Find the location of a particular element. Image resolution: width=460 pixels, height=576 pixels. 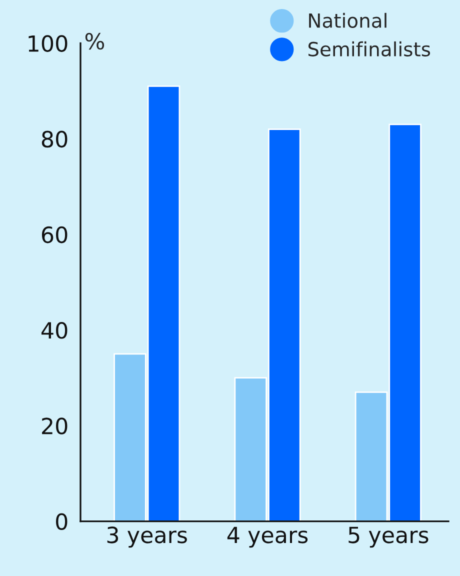

y-axis-title: % is located at coordinates (94, 41).